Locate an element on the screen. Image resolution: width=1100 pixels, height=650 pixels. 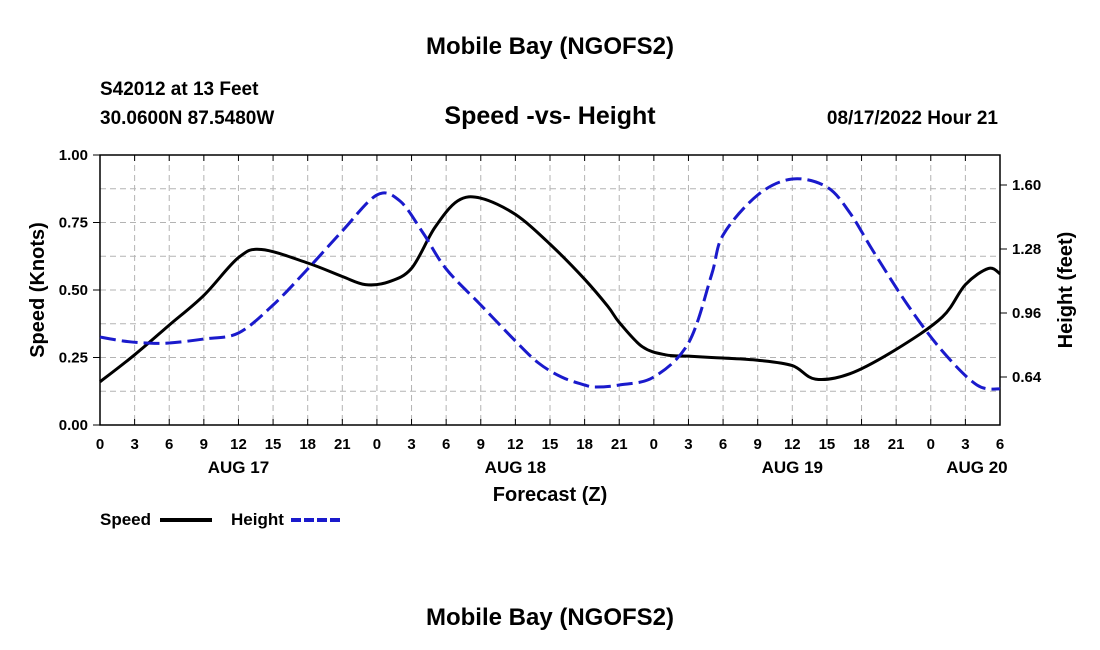
station-coordinates: 30.0600N 87.5480W is located at coordinates (187, 118).